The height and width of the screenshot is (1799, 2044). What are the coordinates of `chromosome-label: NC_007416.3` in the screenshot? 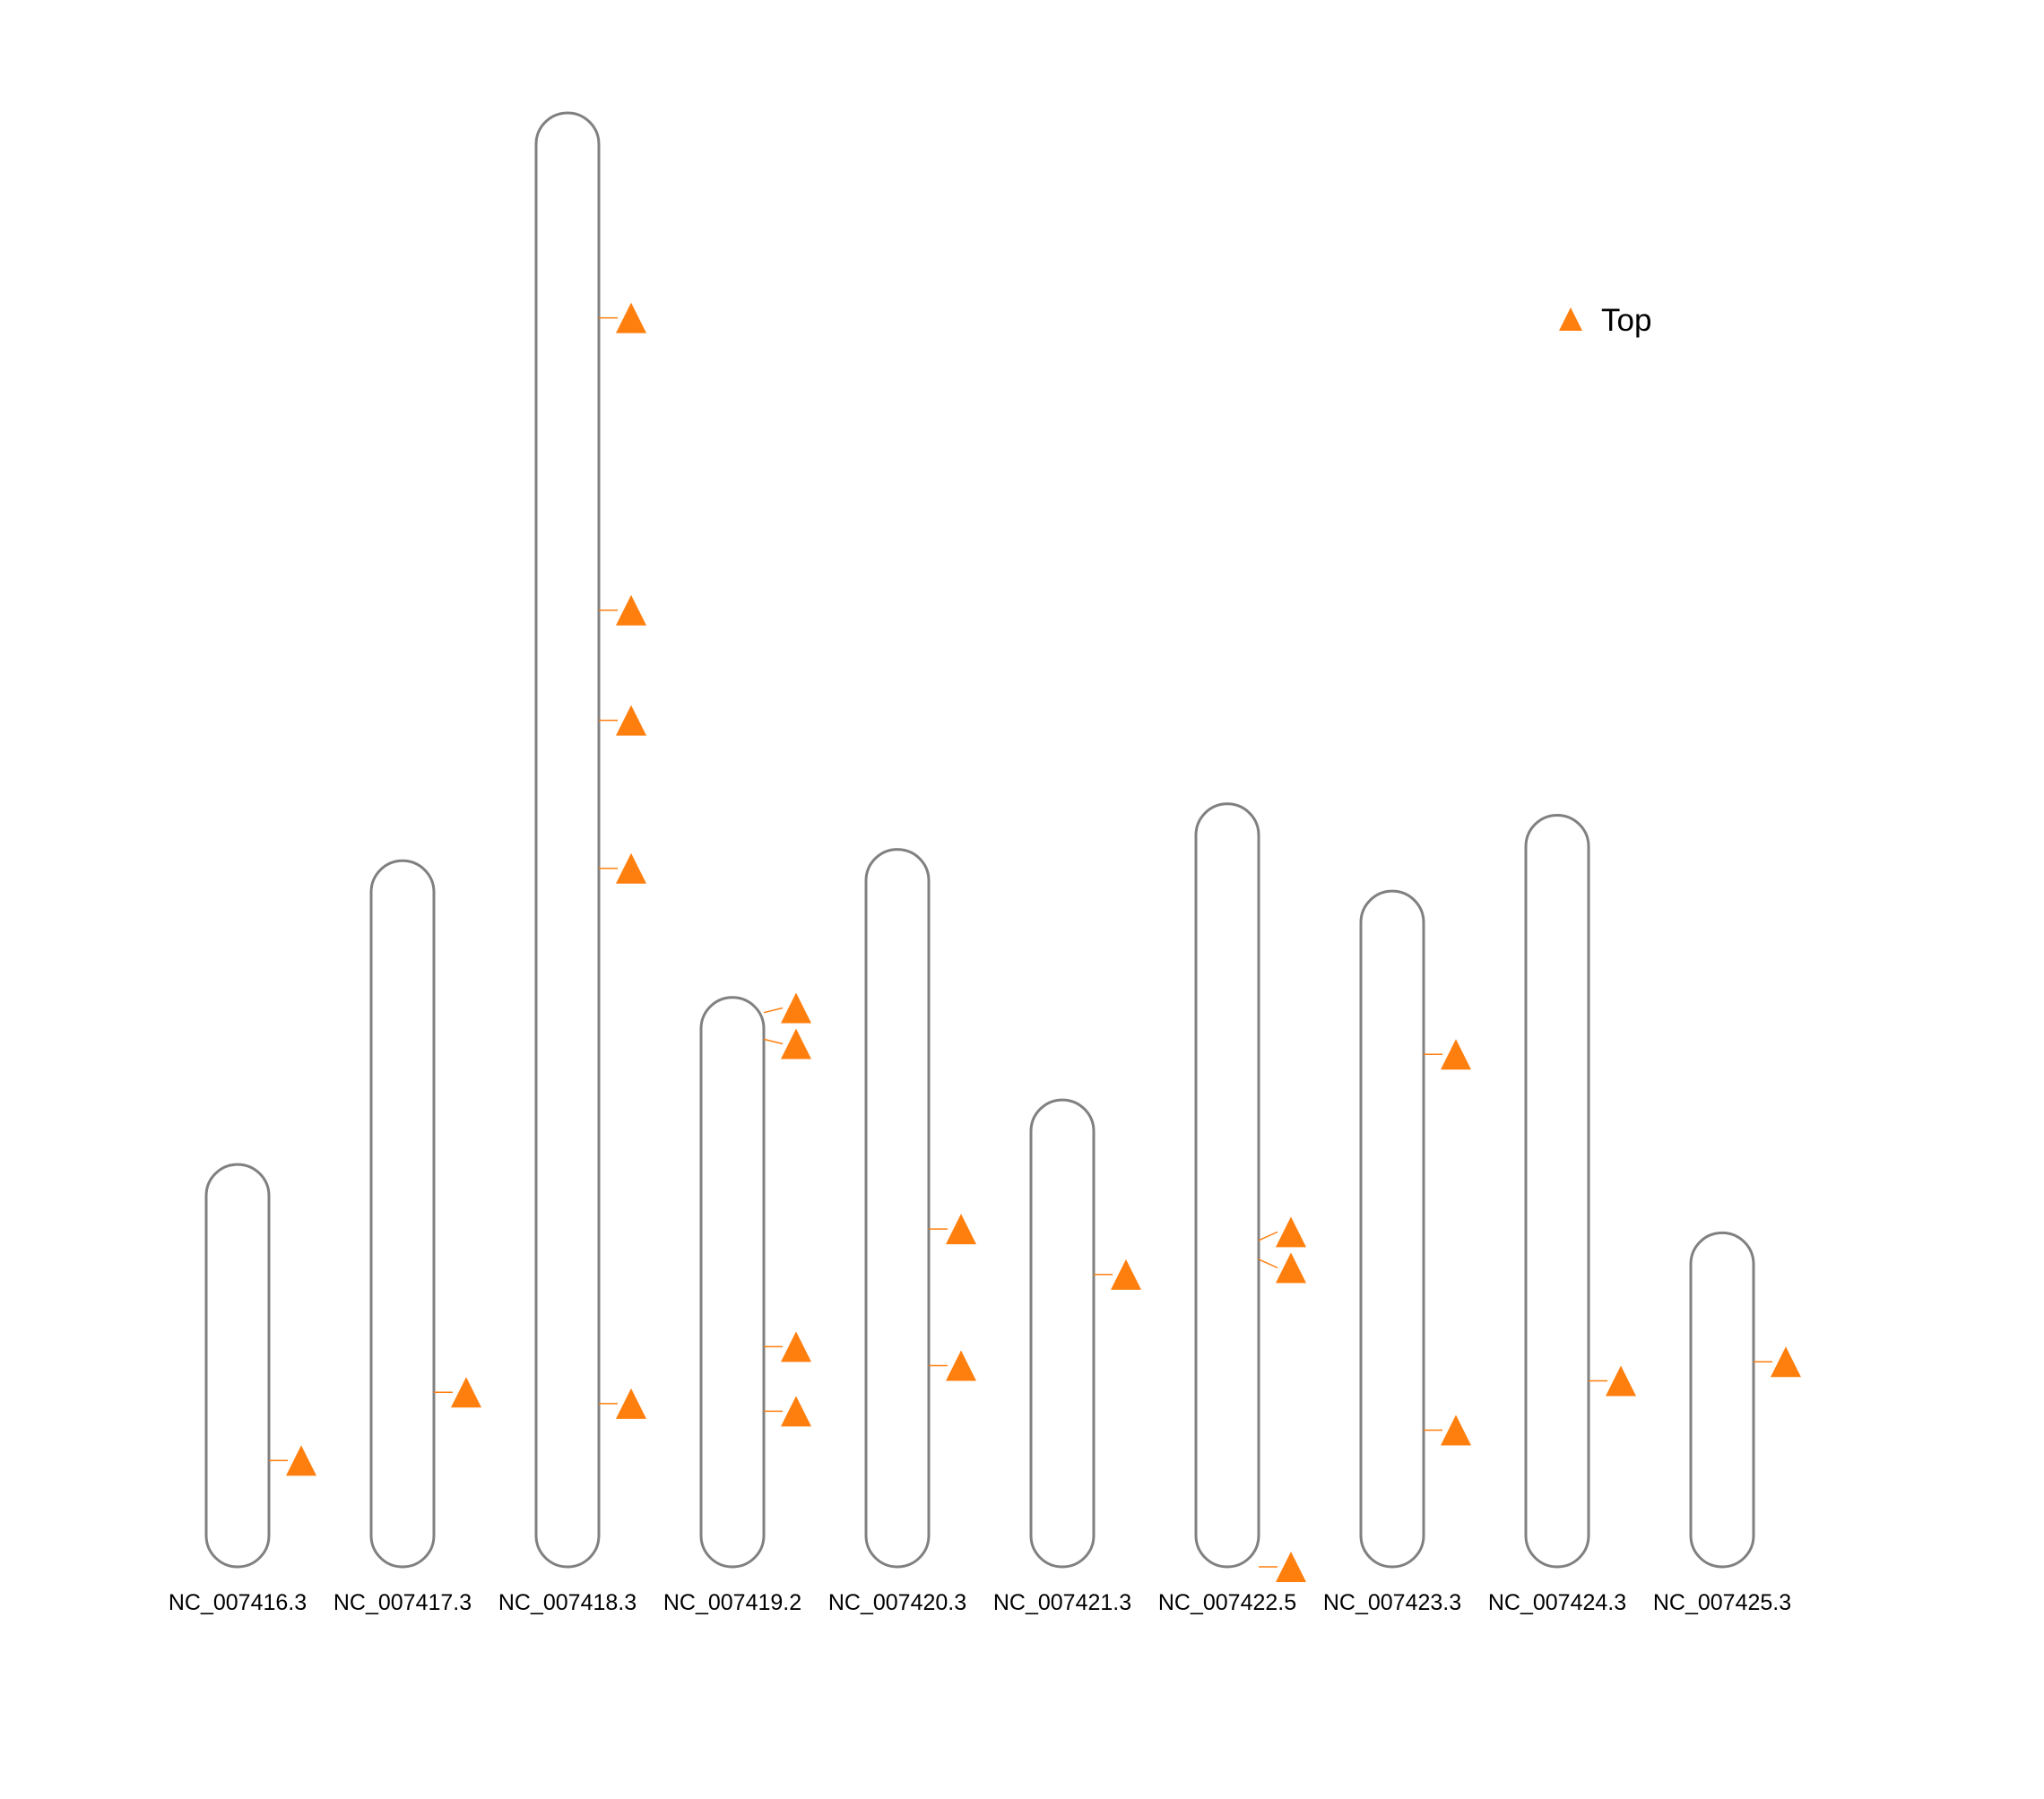 It's located at (238, 1602).